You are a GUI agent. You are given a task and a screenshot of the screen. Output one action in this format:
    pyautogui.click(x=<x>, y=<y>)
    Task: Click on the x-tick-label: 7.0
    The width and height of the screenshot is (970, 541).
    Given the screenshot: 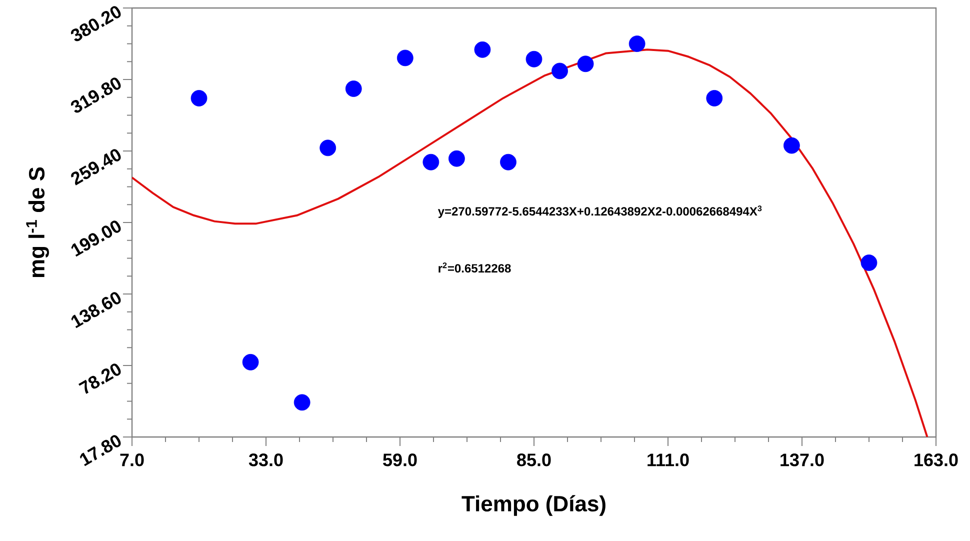 What is the action you would take?
    pyautogui.click(x=132, y=460)
    